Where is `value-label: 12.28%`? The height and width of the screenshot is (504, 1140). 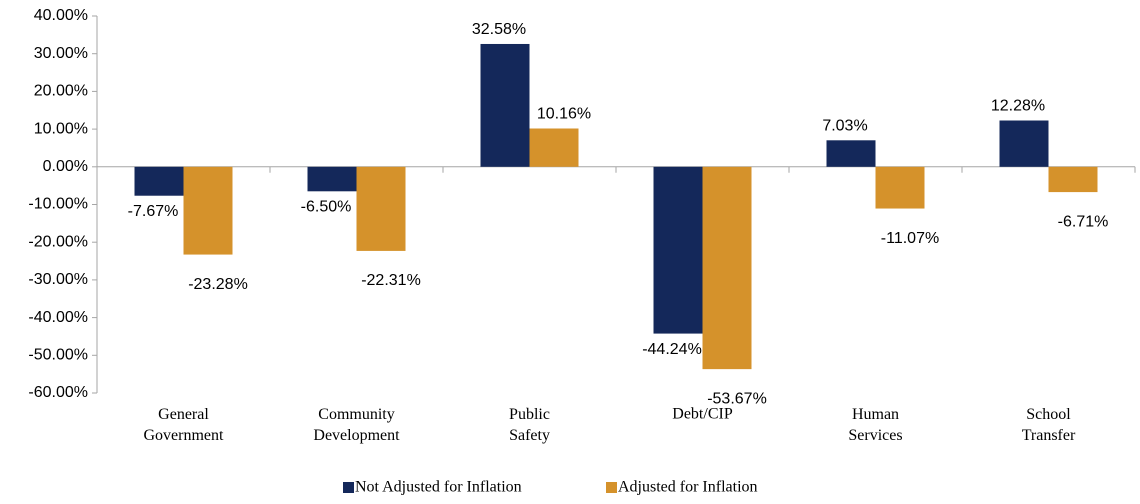 value-label: 12.28% is located at coordinates (1018, 106).